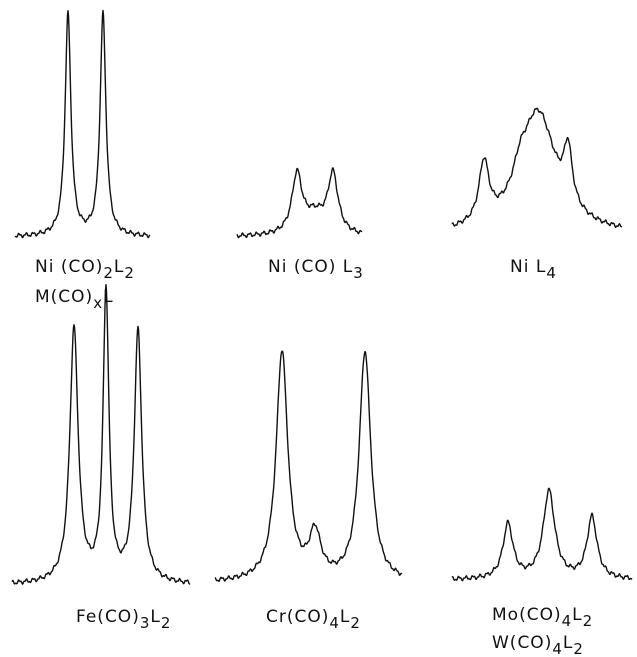  Describe the element at coordinates (108, 617) in the screenshot. I see `label-part: Fe(CO)` at that location.